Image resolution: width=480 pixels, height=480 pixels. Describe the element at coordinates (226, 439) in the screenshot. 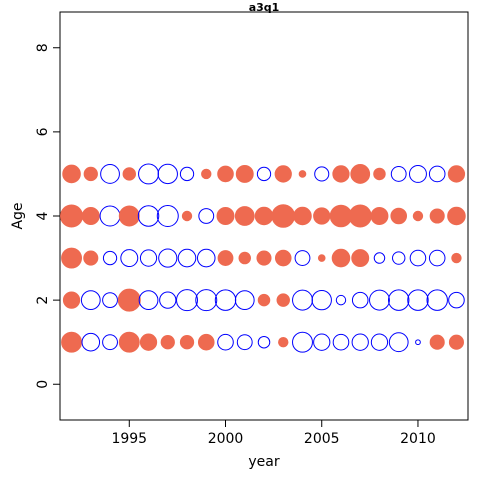

I see `x-tick-label: 2000` at that location.